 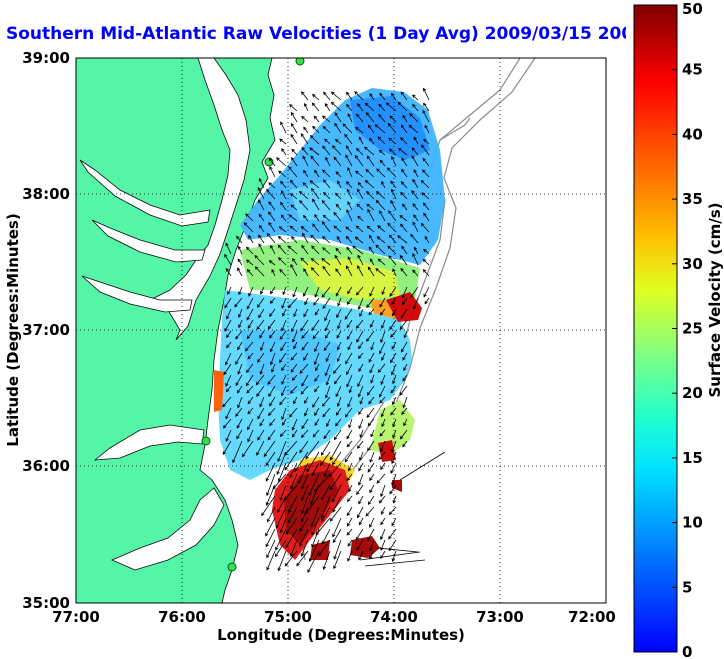 What do you see at coordinates (334, 617) in the screenshot?
I see `longitude-tick-labels: 77:00 76:00 75:00 74:00 73:00 72:00` at bounding box center [334, 617].